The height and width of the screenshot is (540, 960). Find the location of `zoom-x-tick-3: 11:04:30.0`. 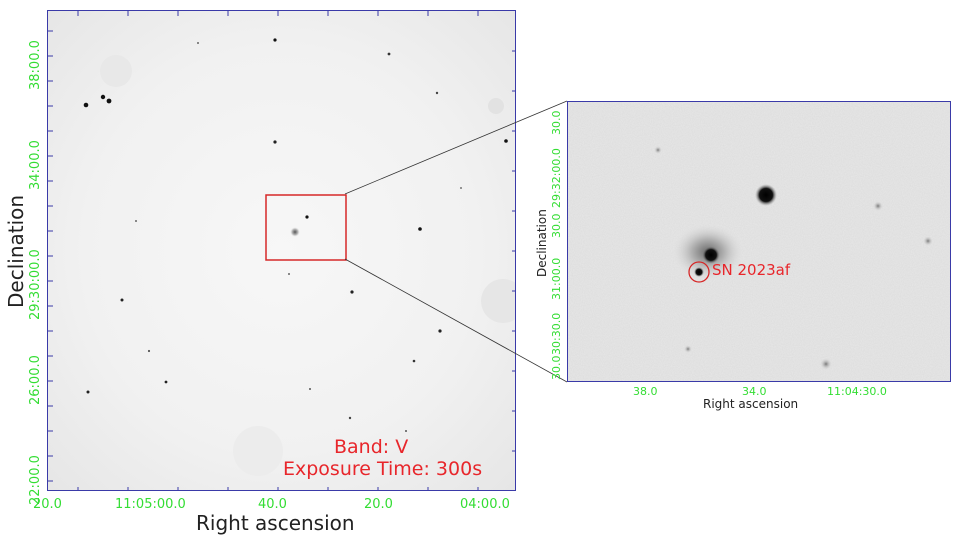

zoom-x-tick-3: 11:04:30.0 is located at coordinates (857, 391).